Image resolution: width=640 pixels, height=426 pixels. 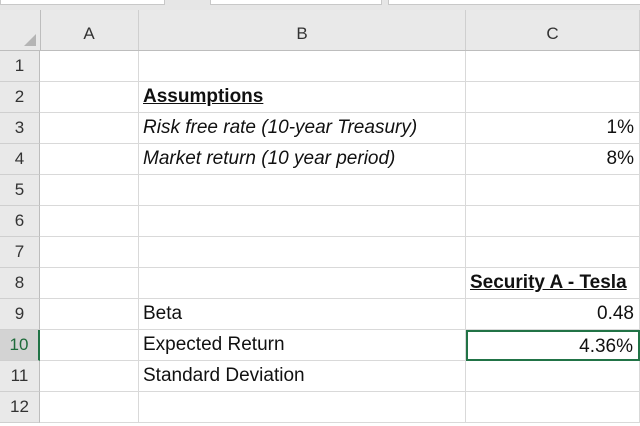 What do you see at coordinates (20, 30) in the screenshot?
I see `select-all-button` at bounding box center [20, 30].